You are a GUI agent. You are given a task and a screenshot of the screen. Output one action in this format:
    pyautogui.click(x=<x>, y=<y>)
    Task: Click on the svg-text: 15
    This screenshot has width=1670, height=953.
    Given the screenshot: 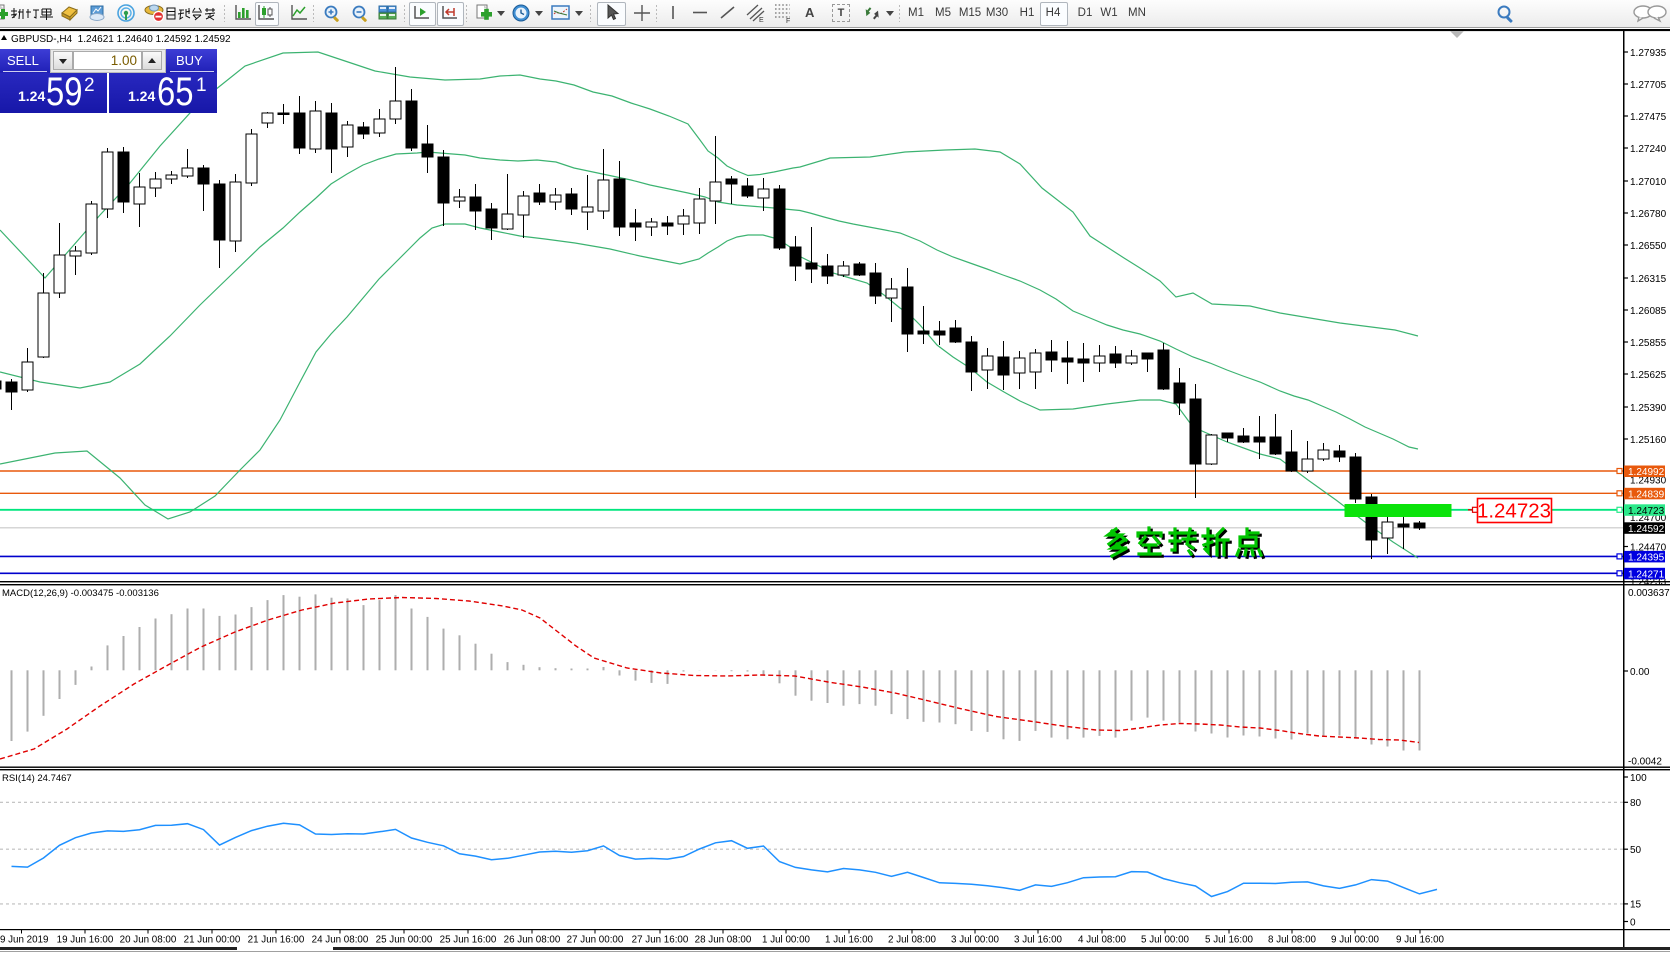 What is the action you would take?
    pyautogui.click(x=1636, y=905)
    